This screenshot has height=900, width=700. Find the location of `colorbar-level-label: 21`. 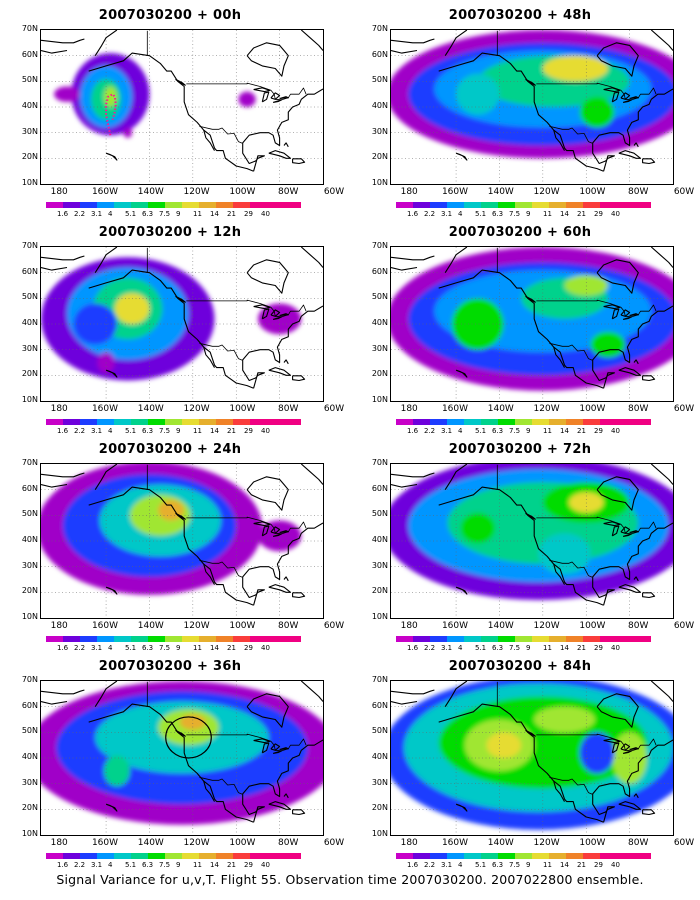

colorbar-level-label: 21 is located at coordinates (581, 648).